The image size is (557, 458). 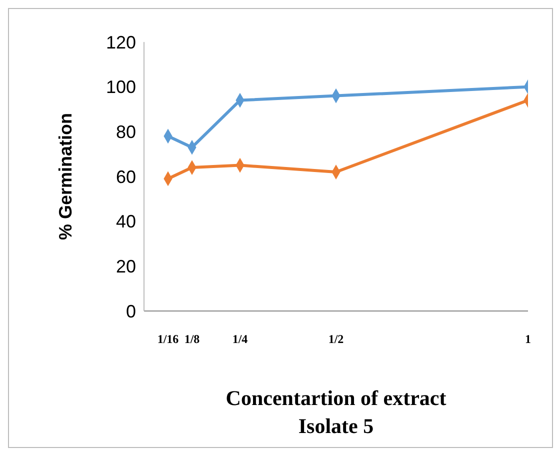 What do you see at coordinates (126, 176) in the screenshot?
I see `y-tick-label: 60` at bounding box center [126, 176].